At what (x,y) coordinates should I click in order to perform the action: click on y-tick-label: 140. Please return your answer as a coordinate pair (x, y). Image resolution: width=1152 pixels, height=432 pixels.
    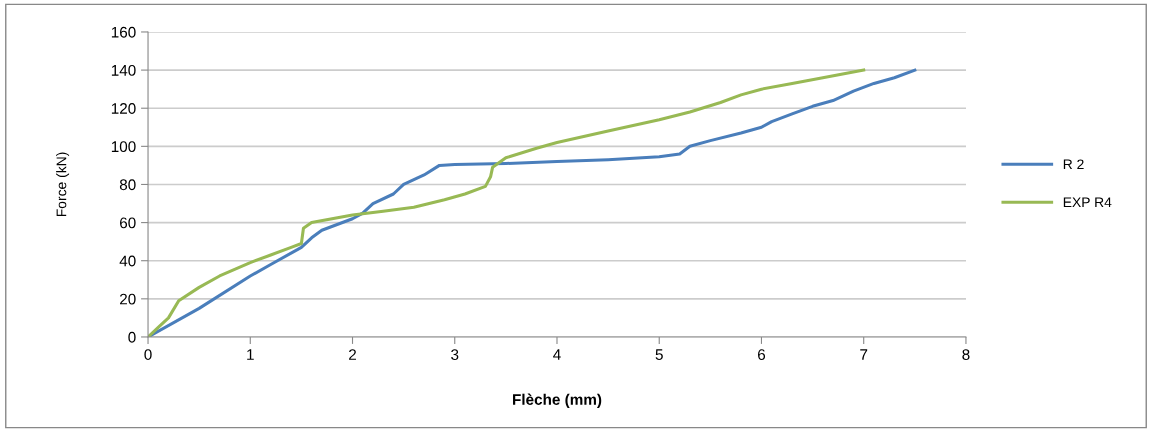
    Looking at the image, I should click on (123, 70).